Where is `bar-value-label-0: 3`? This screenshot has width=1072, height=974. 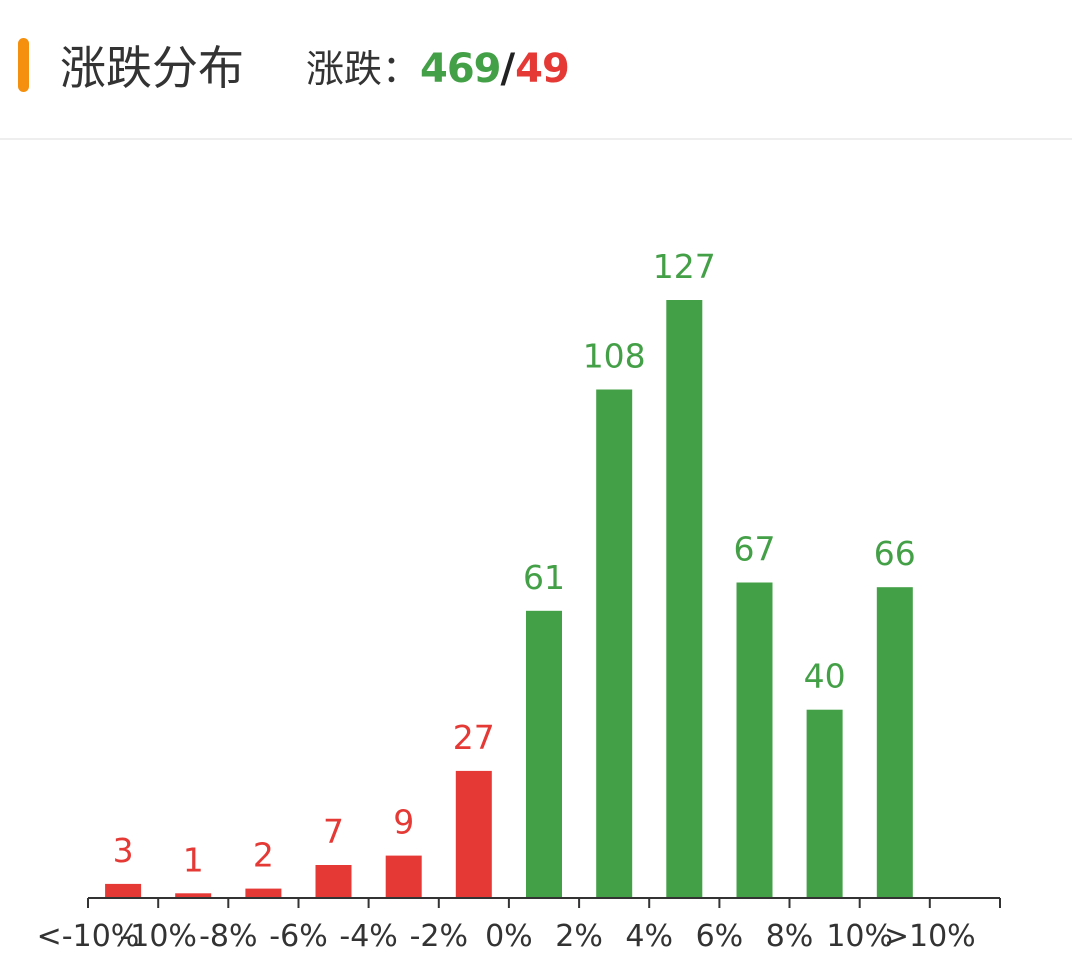 bar-value-label-0: 3 is located at coordinates (123, 850).